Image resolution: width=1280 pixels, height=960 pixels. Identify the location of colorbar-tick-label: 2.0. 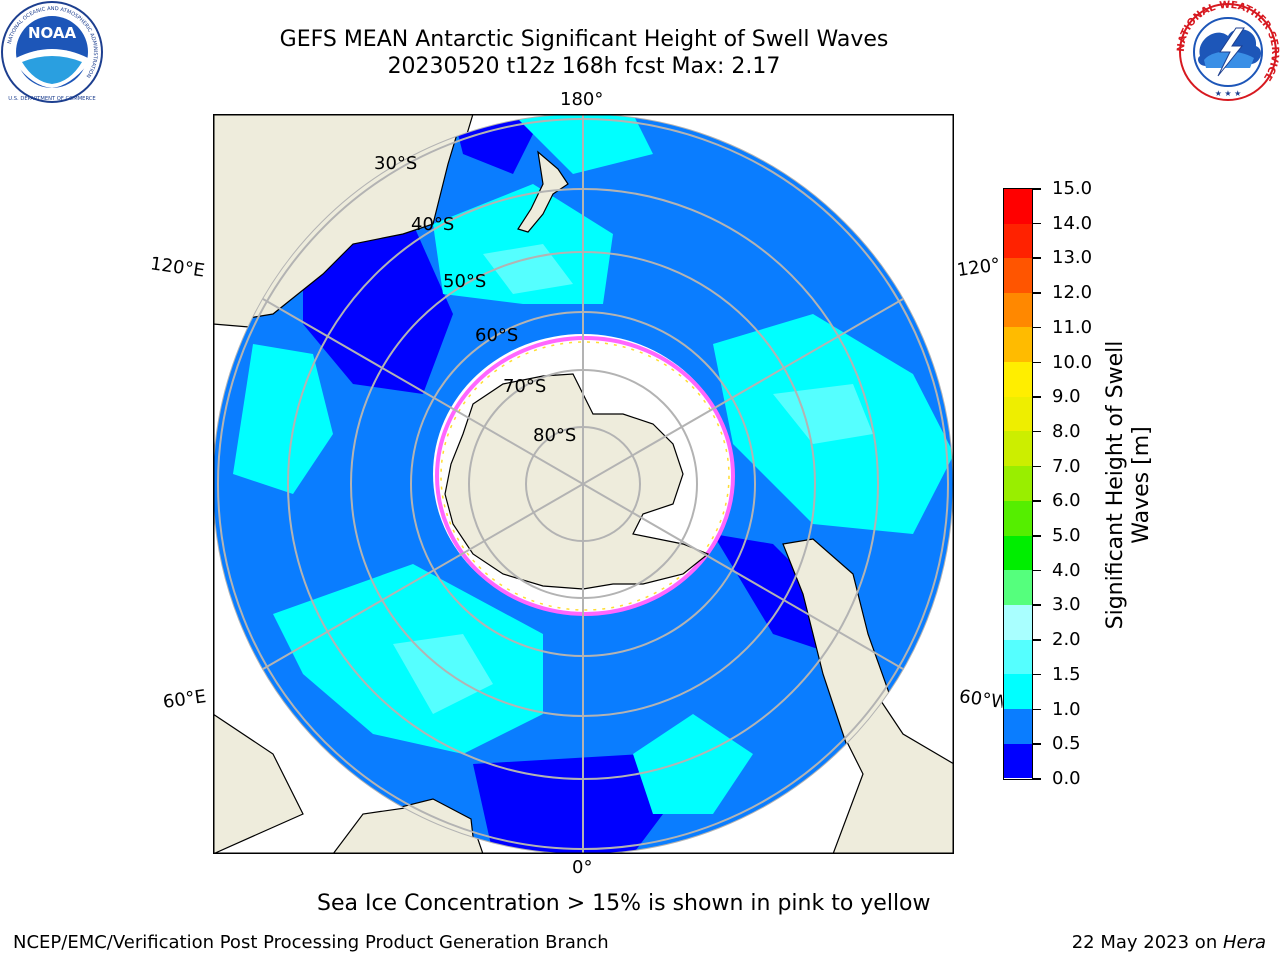
(1066, 640).